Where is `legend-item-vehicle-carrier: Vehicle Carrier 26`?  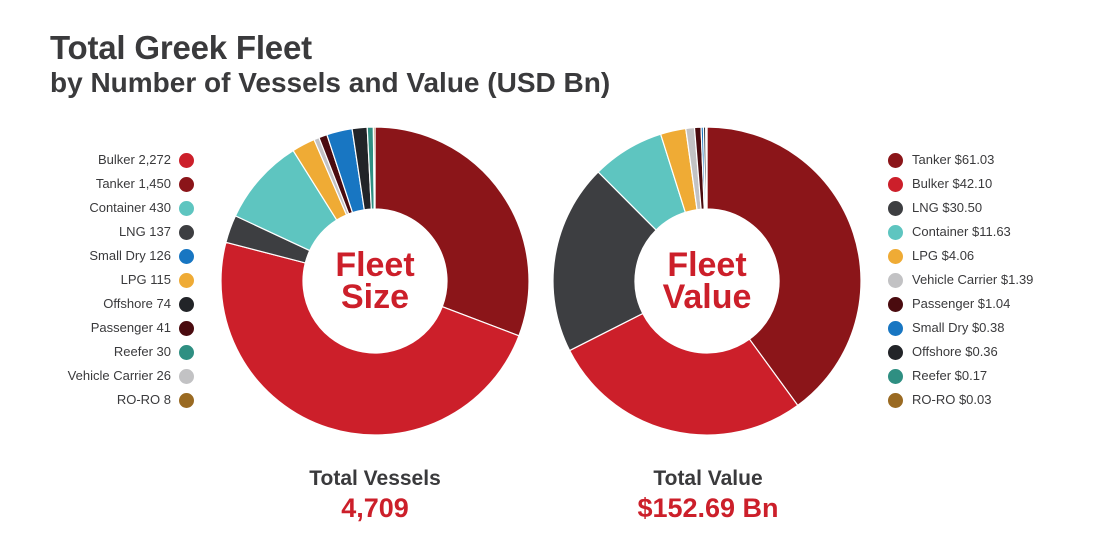
legend-item-vehicle-carrier: Vehicle Carrier 26 is located at coordinates (131, 376).